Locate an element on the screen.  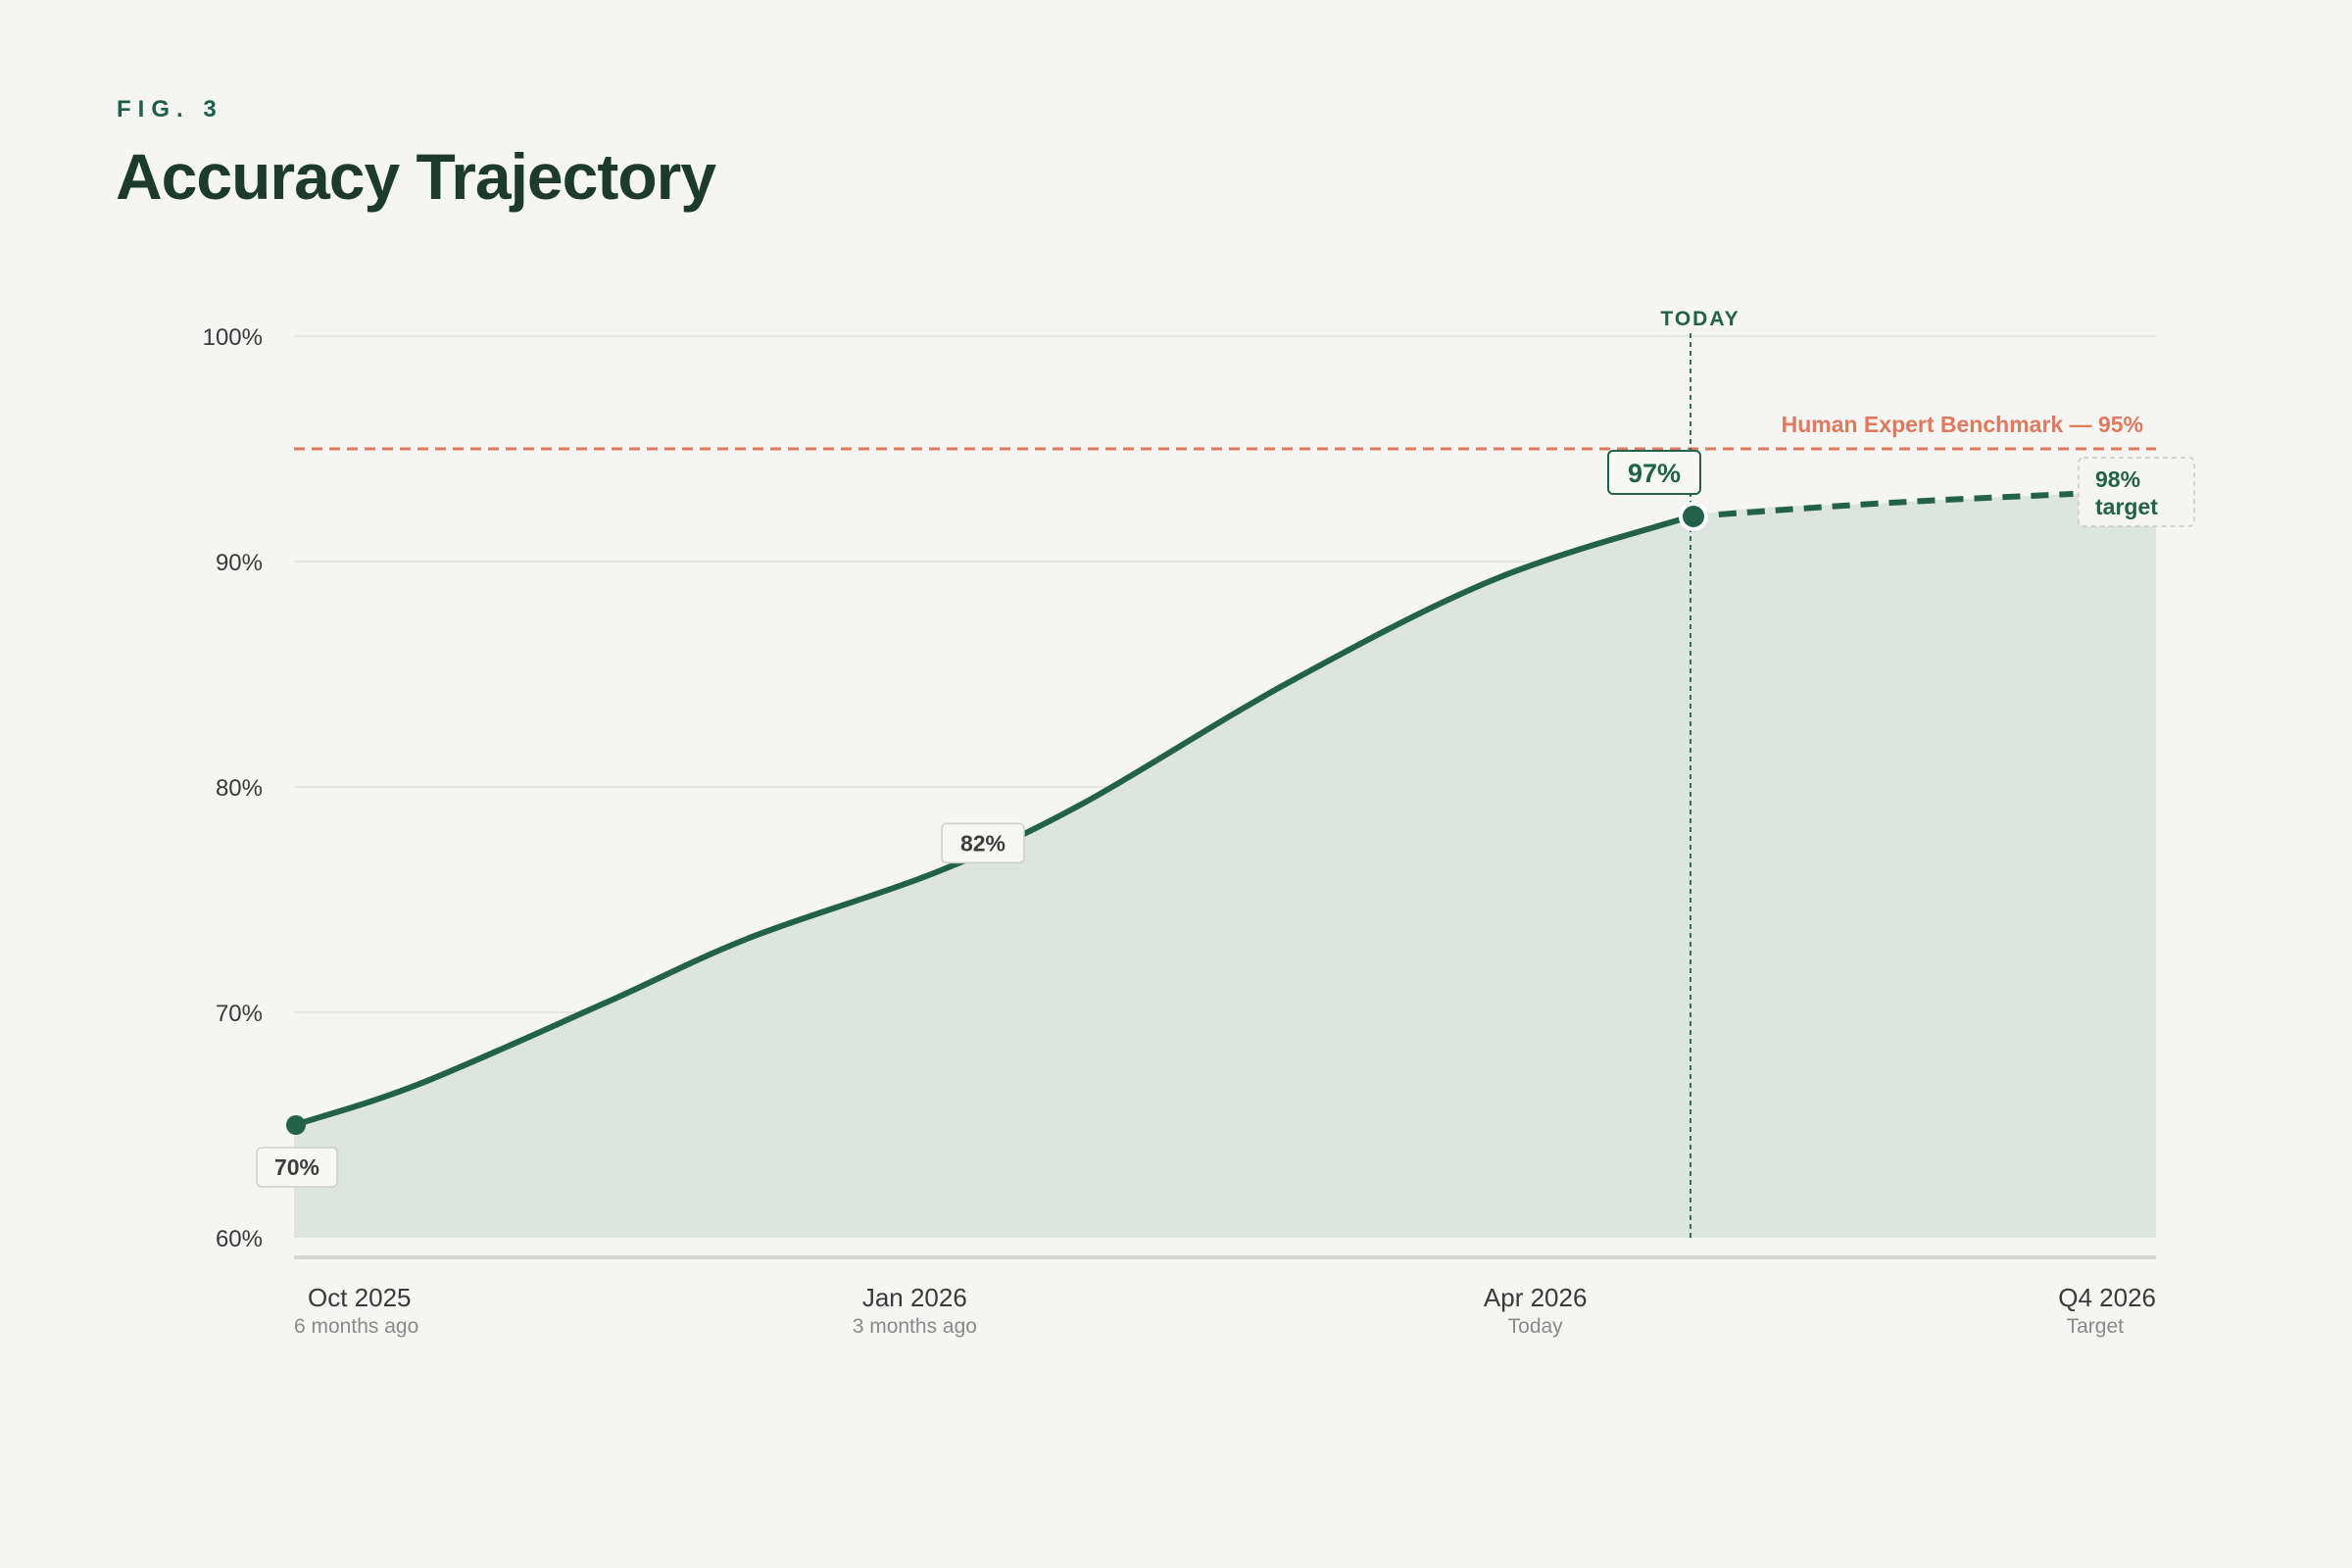
chart-title: Accuracy Trajectory is located at coordinates (416, 176).